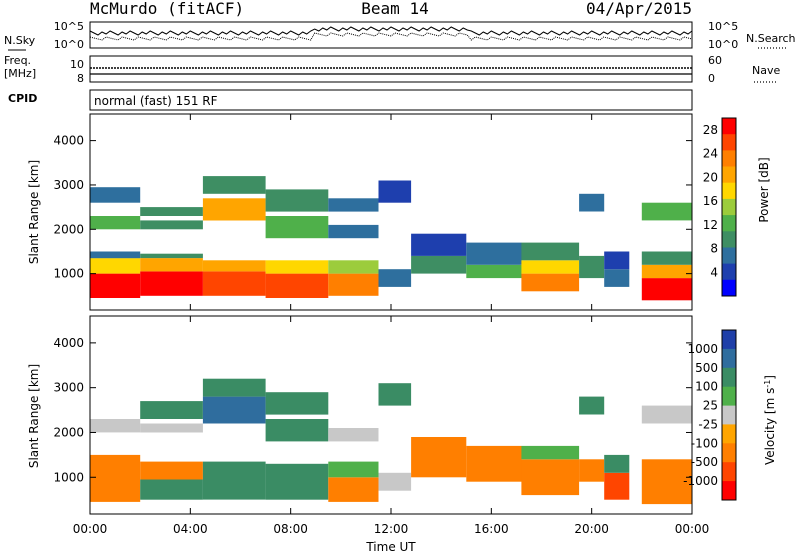  What do you see at coordinates (710, 406) in the screenshot?
I see `colorbar-tick-label: 25` at bounding box center [710, 406].